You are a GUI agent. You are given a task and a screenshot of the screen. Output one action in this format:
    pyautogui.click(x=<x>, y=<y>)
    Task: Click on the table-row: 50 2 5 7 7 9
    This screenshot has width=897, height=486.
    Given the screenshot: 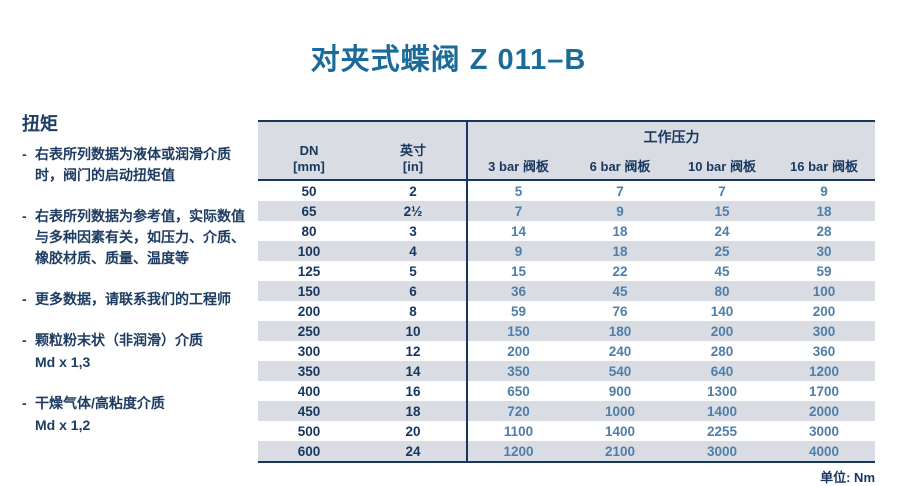 What is the action you would take?
    pyautogui.click(x=566, y=190)
    